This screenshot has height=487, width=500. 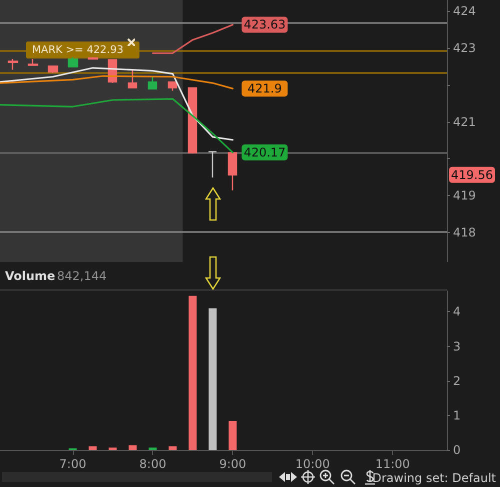 I want to click on data-label: 420.17, so click(x=265, y=152).